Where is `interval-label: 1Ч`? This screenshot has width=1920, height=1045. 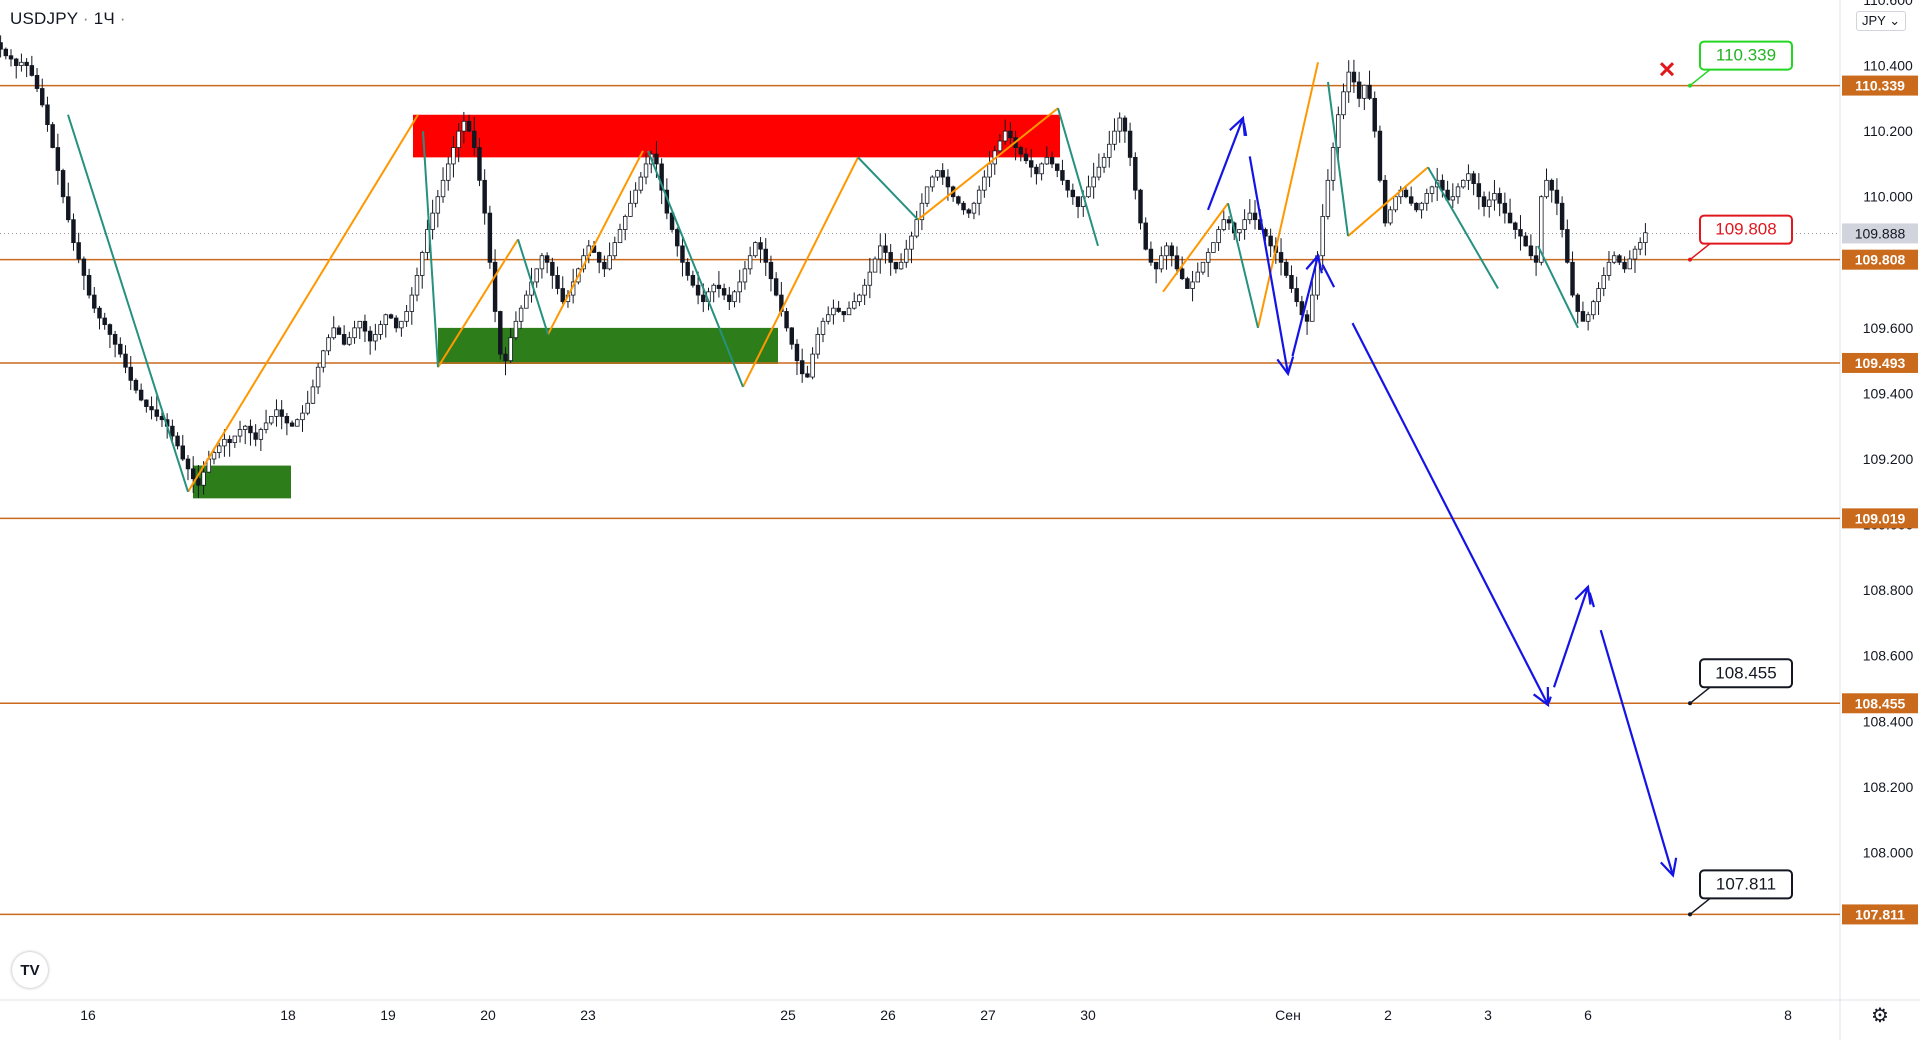
interval-label: 1Ч is located at coordinates (104, 18).